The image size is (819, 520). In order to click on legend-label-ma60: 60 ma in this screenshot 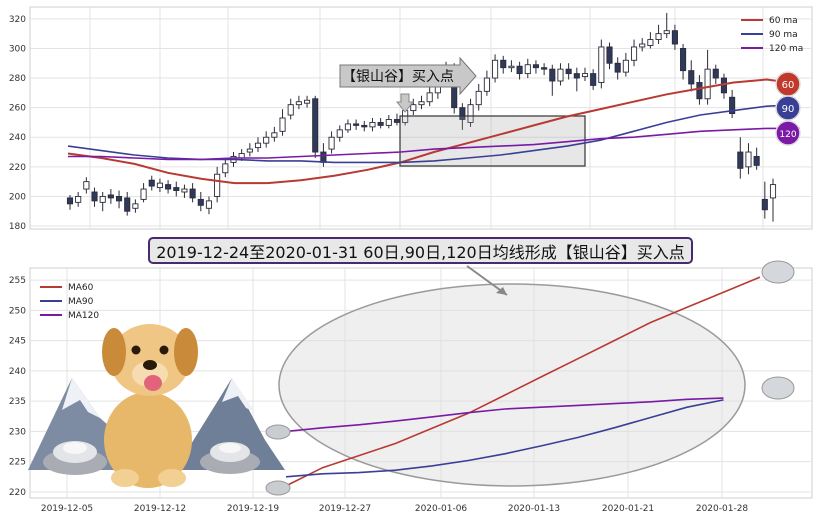, I will do `click(783, 21)`.